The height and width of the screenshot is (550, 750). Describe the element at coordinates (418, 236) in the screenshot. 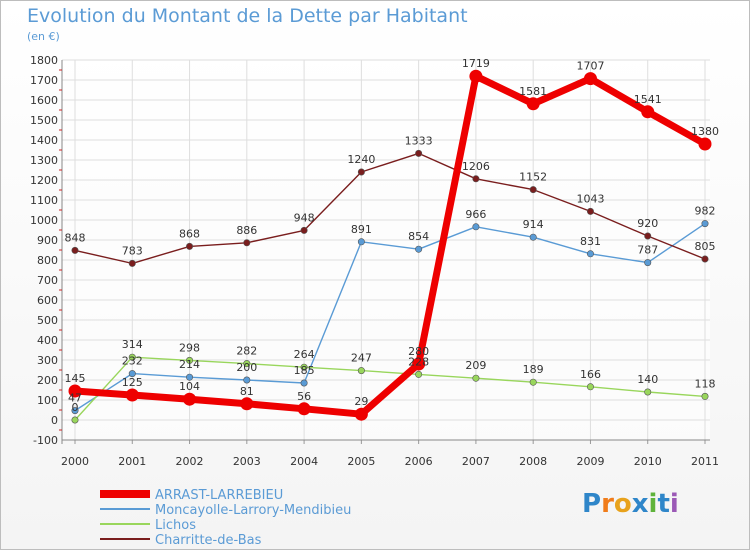

I see `data-label-1: 854` at that location.